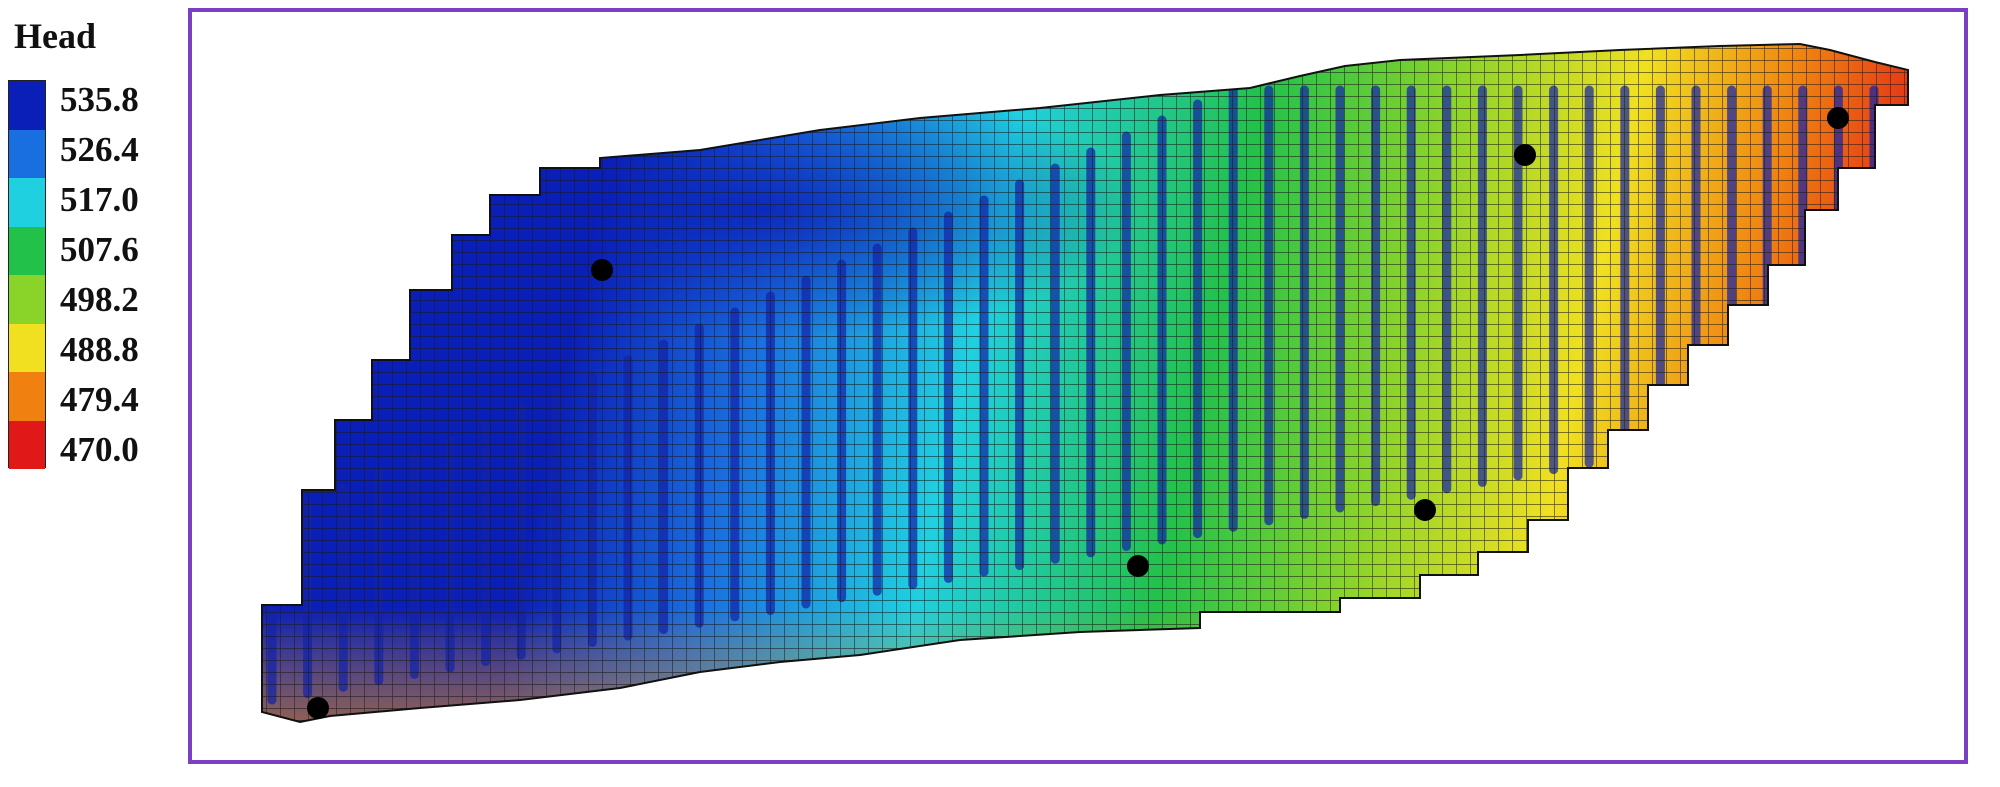 The height and width of the screenshot is (787, 2000). I want to click on legend-label: 526.4, so click(99, 149).